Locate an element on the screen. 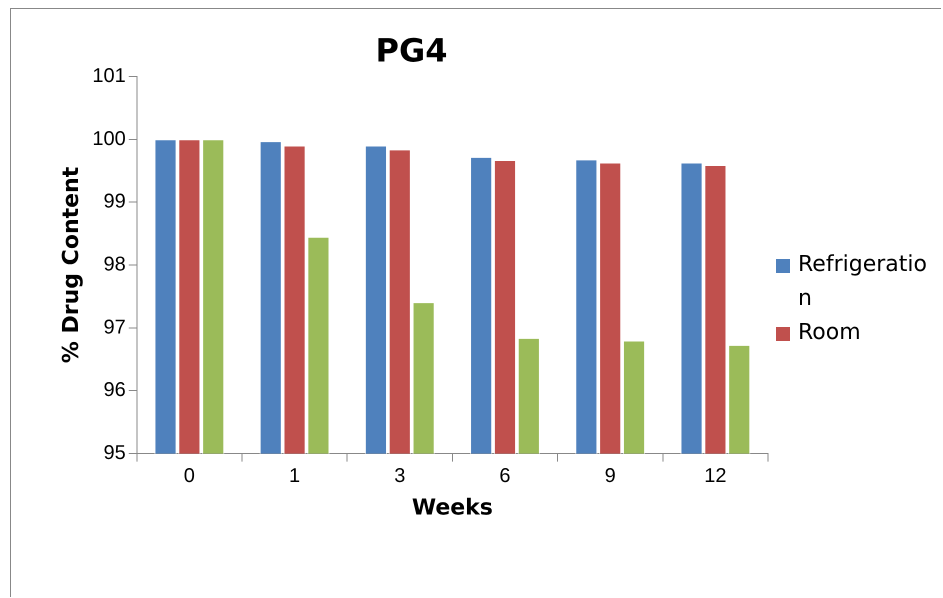  x-tick-label: 12 is located at coordinates (715, 476).